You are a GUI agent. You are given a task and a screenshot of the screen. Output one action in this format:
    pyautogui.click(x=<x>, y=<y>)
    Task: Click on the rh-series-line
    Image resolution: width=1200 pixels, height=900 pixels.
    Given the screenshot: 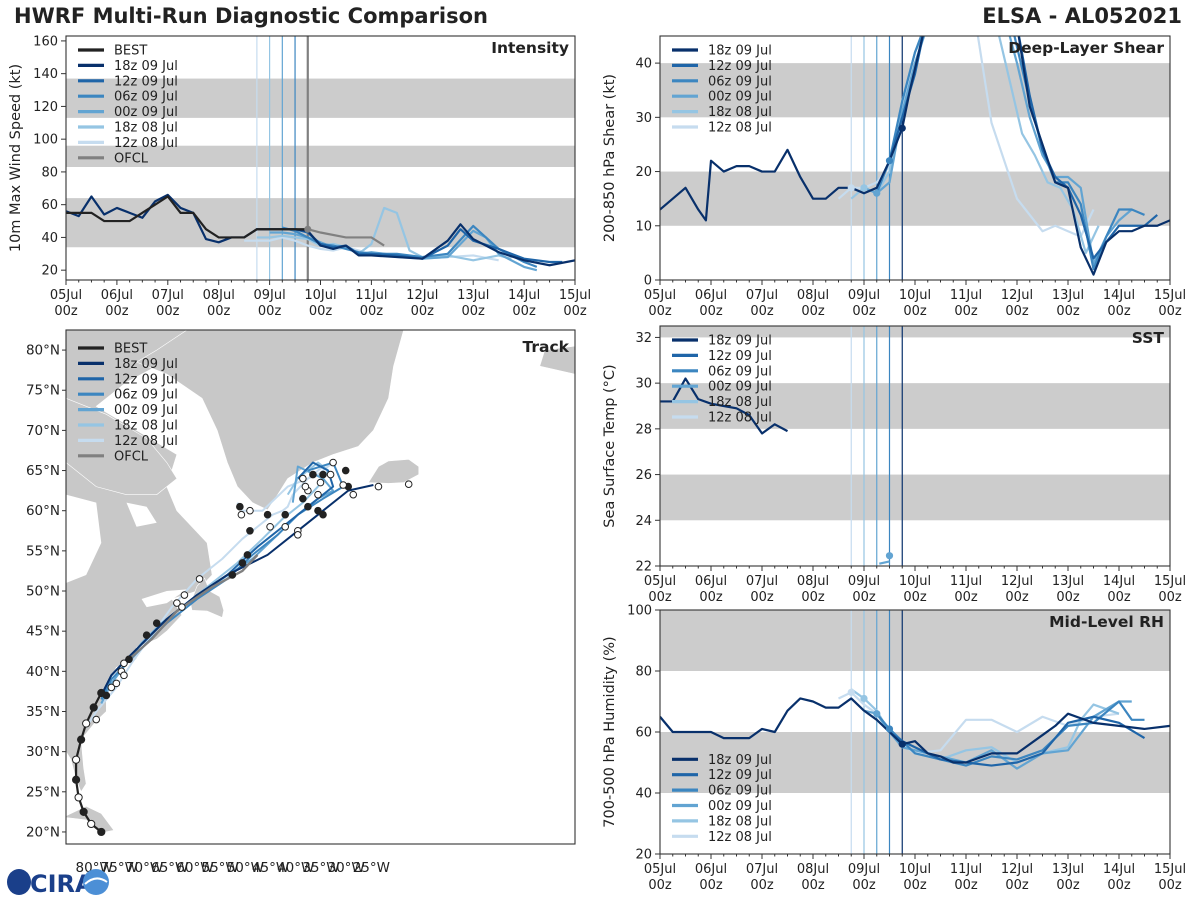 What is the action you would take?
    pyautogui.click(x=1017, y=741)
    